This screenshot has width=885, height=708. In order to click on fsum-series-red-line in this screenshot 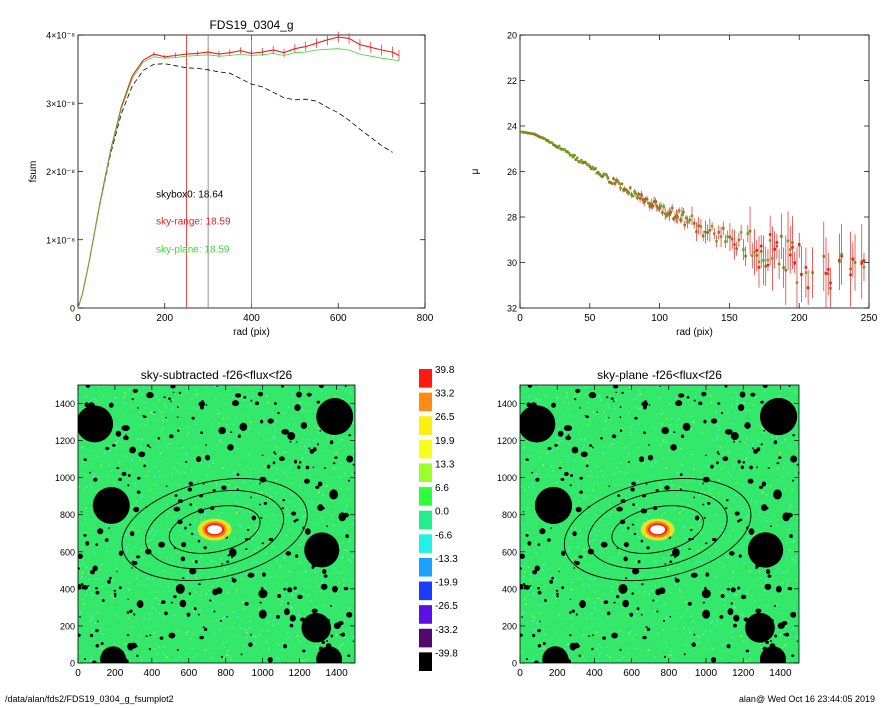, I will do `click(238, 172)`.